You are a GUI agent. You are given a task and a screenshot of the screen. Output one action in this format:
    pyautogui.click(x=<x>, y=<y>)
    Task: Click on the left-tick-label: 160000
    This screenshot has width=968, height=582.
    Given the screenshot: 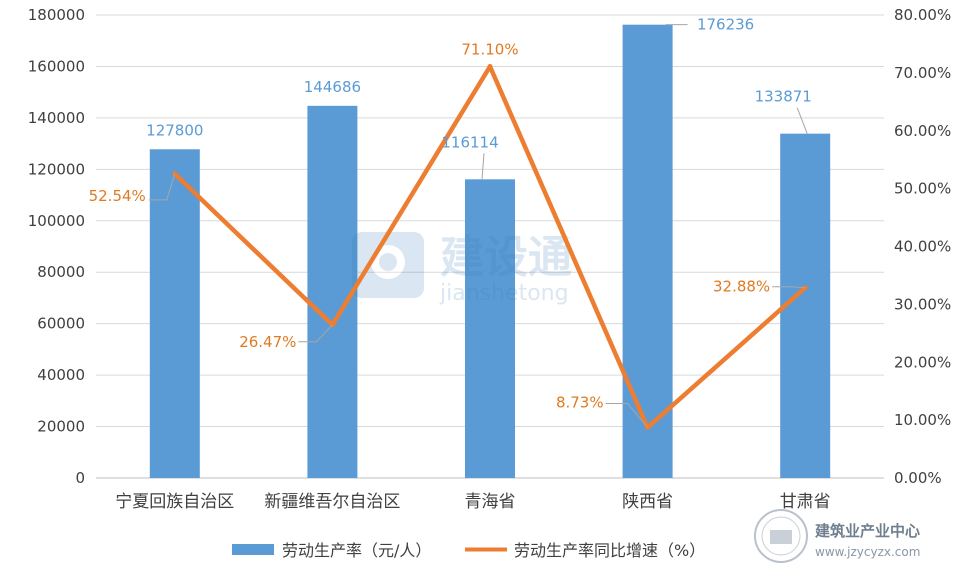 What is the action you would take?
    pyautogui.click(x=56, y=66)
    